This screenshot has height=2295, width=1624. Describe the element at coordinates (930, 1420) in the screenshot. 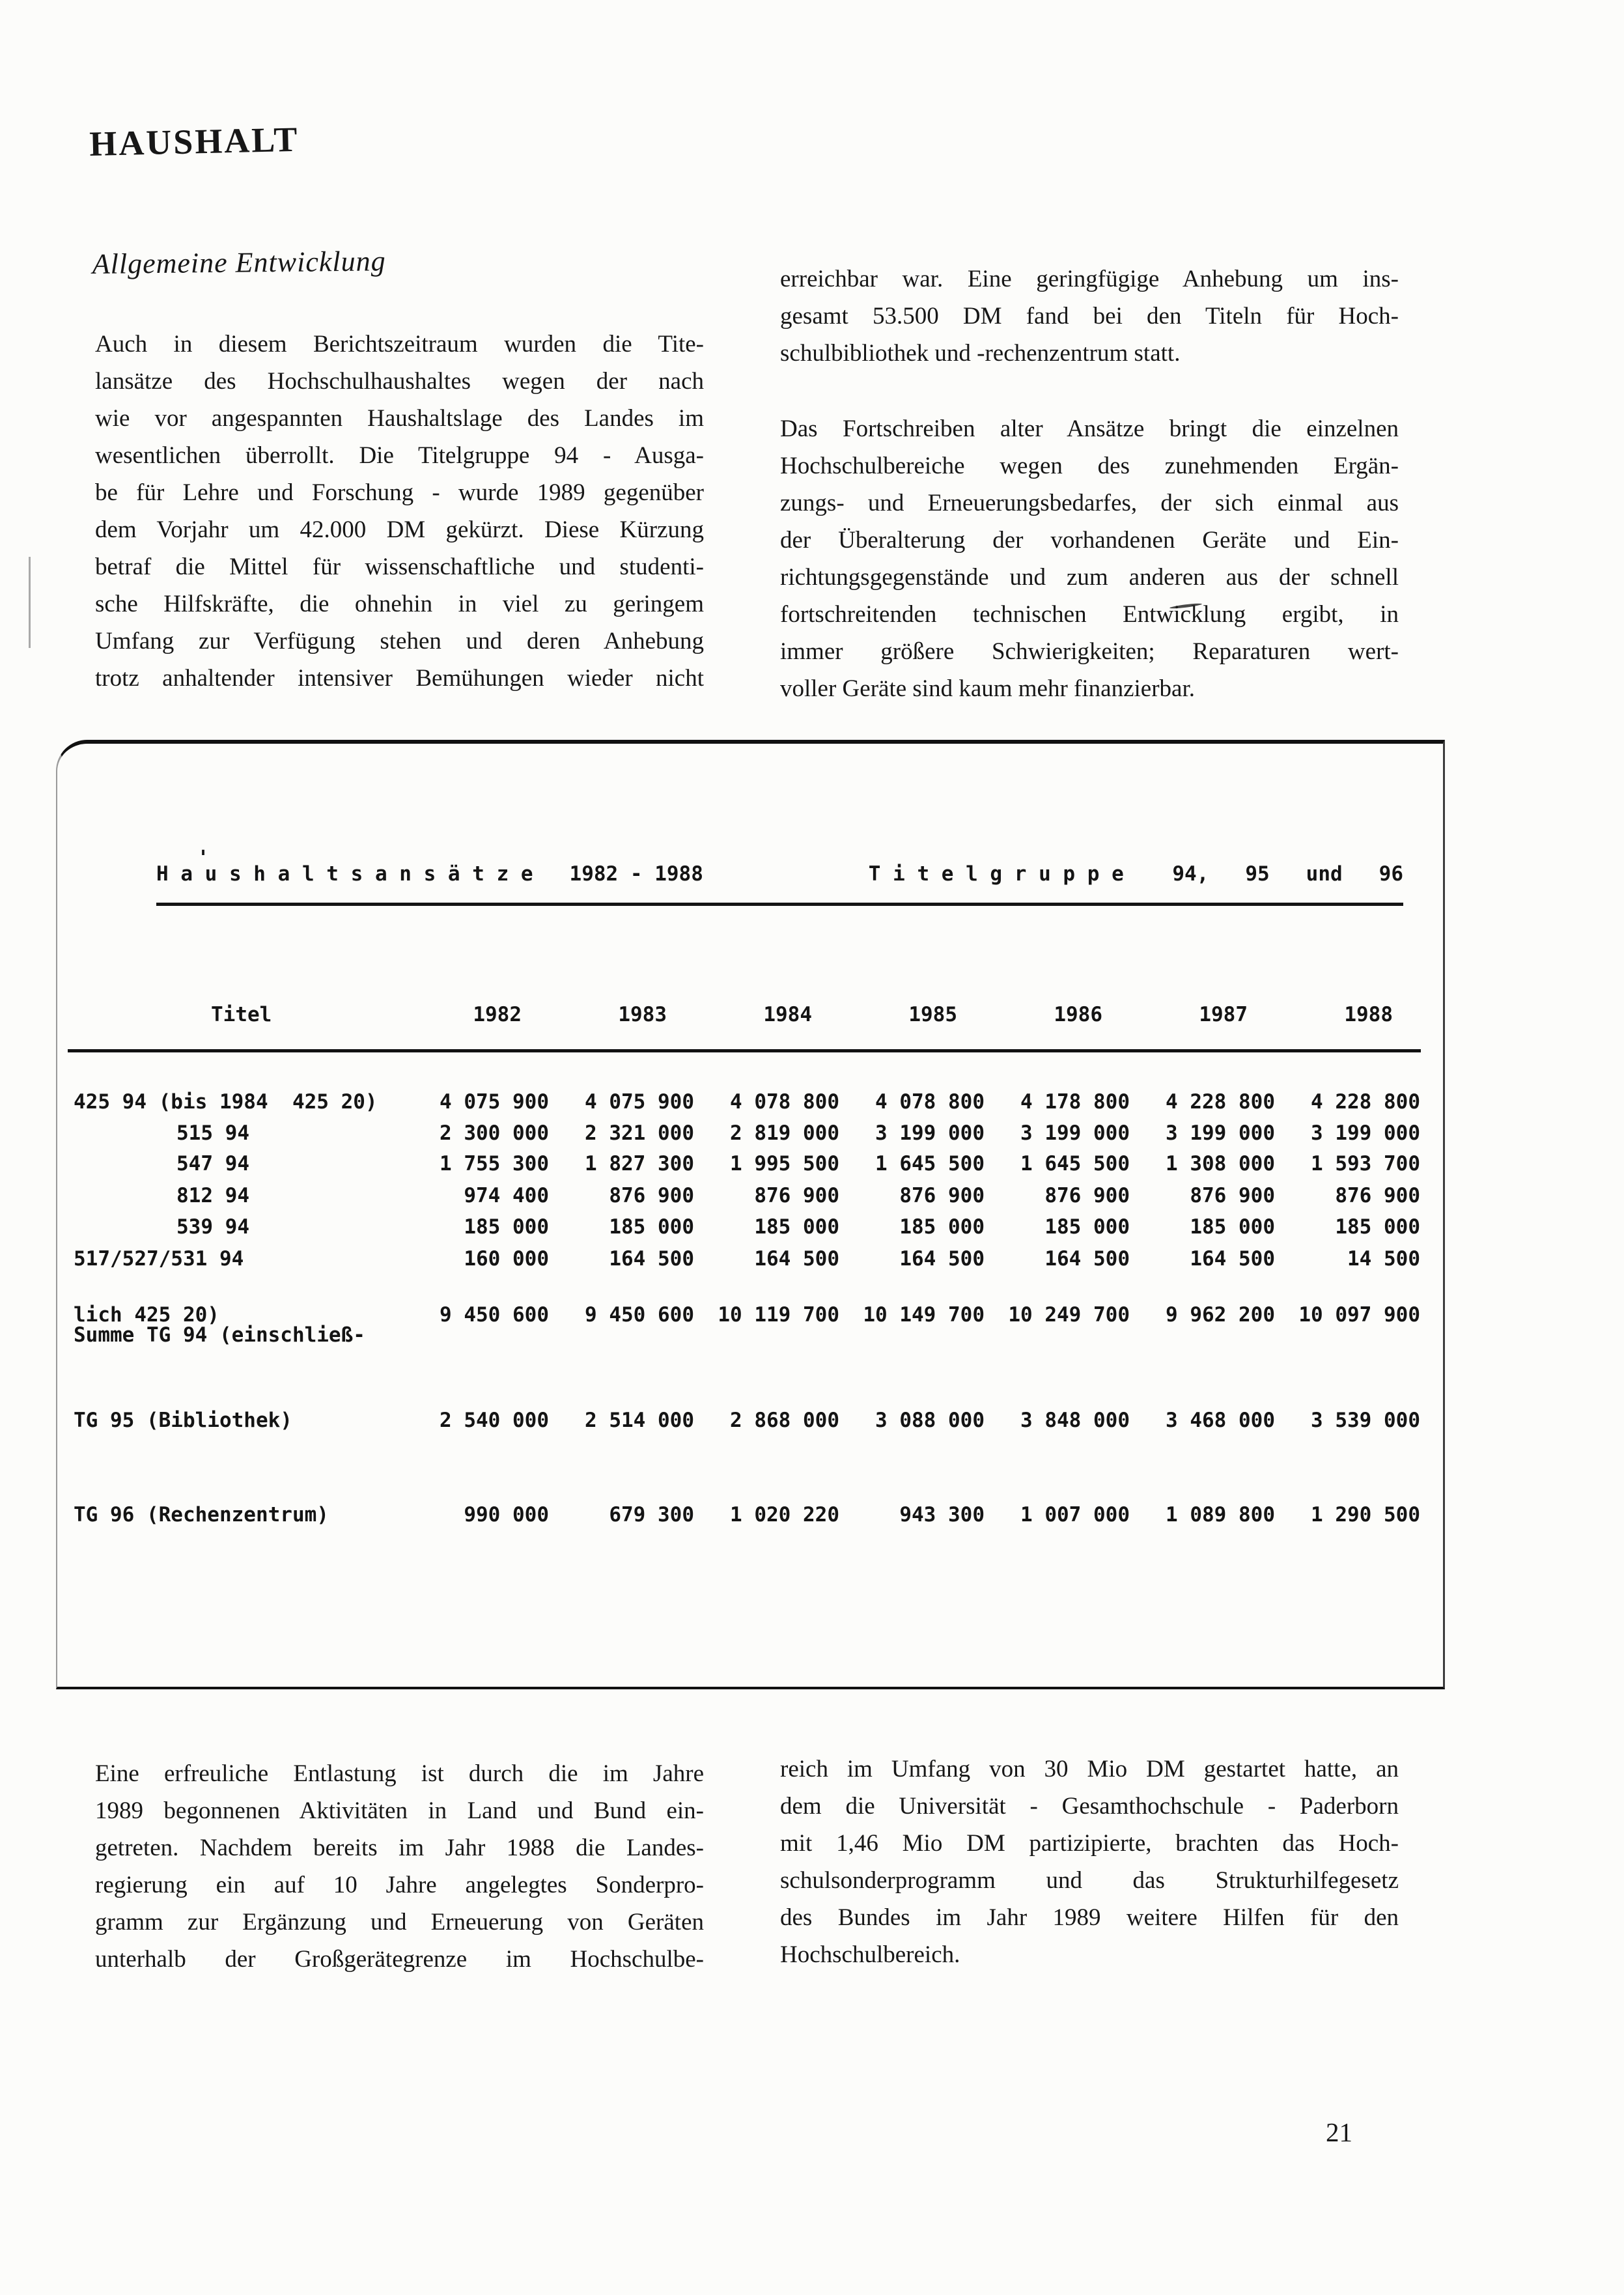

I see `cell-value: 3 088 000` at that location.